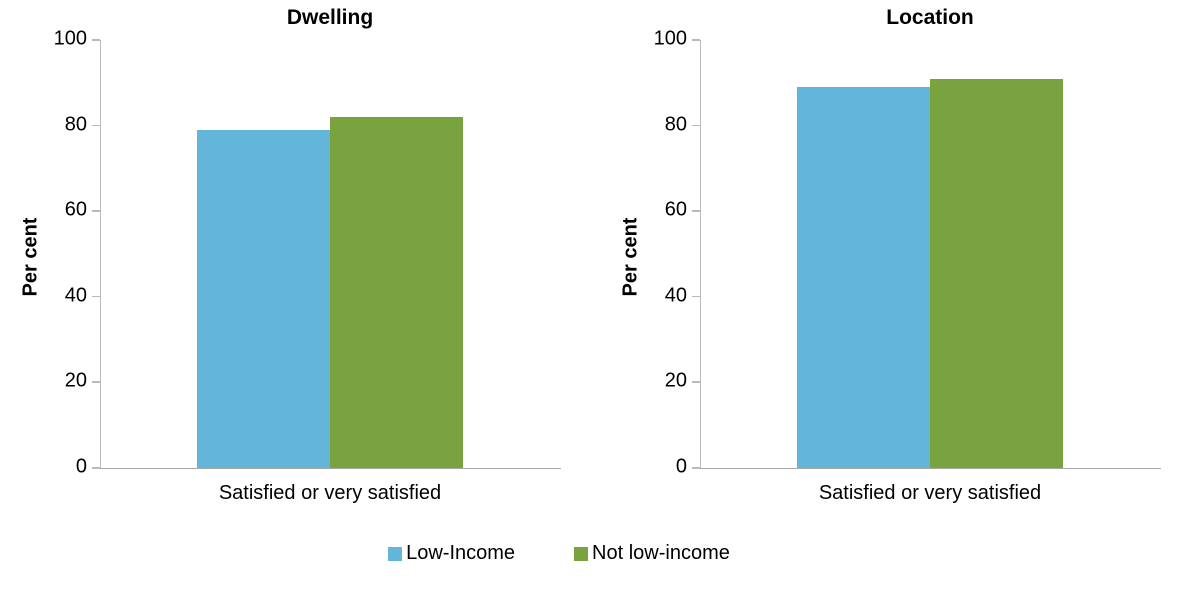 The width and height of the screenshot is (1200, 592). I want to click on bar-location-not-low-income, so click(996, 273).